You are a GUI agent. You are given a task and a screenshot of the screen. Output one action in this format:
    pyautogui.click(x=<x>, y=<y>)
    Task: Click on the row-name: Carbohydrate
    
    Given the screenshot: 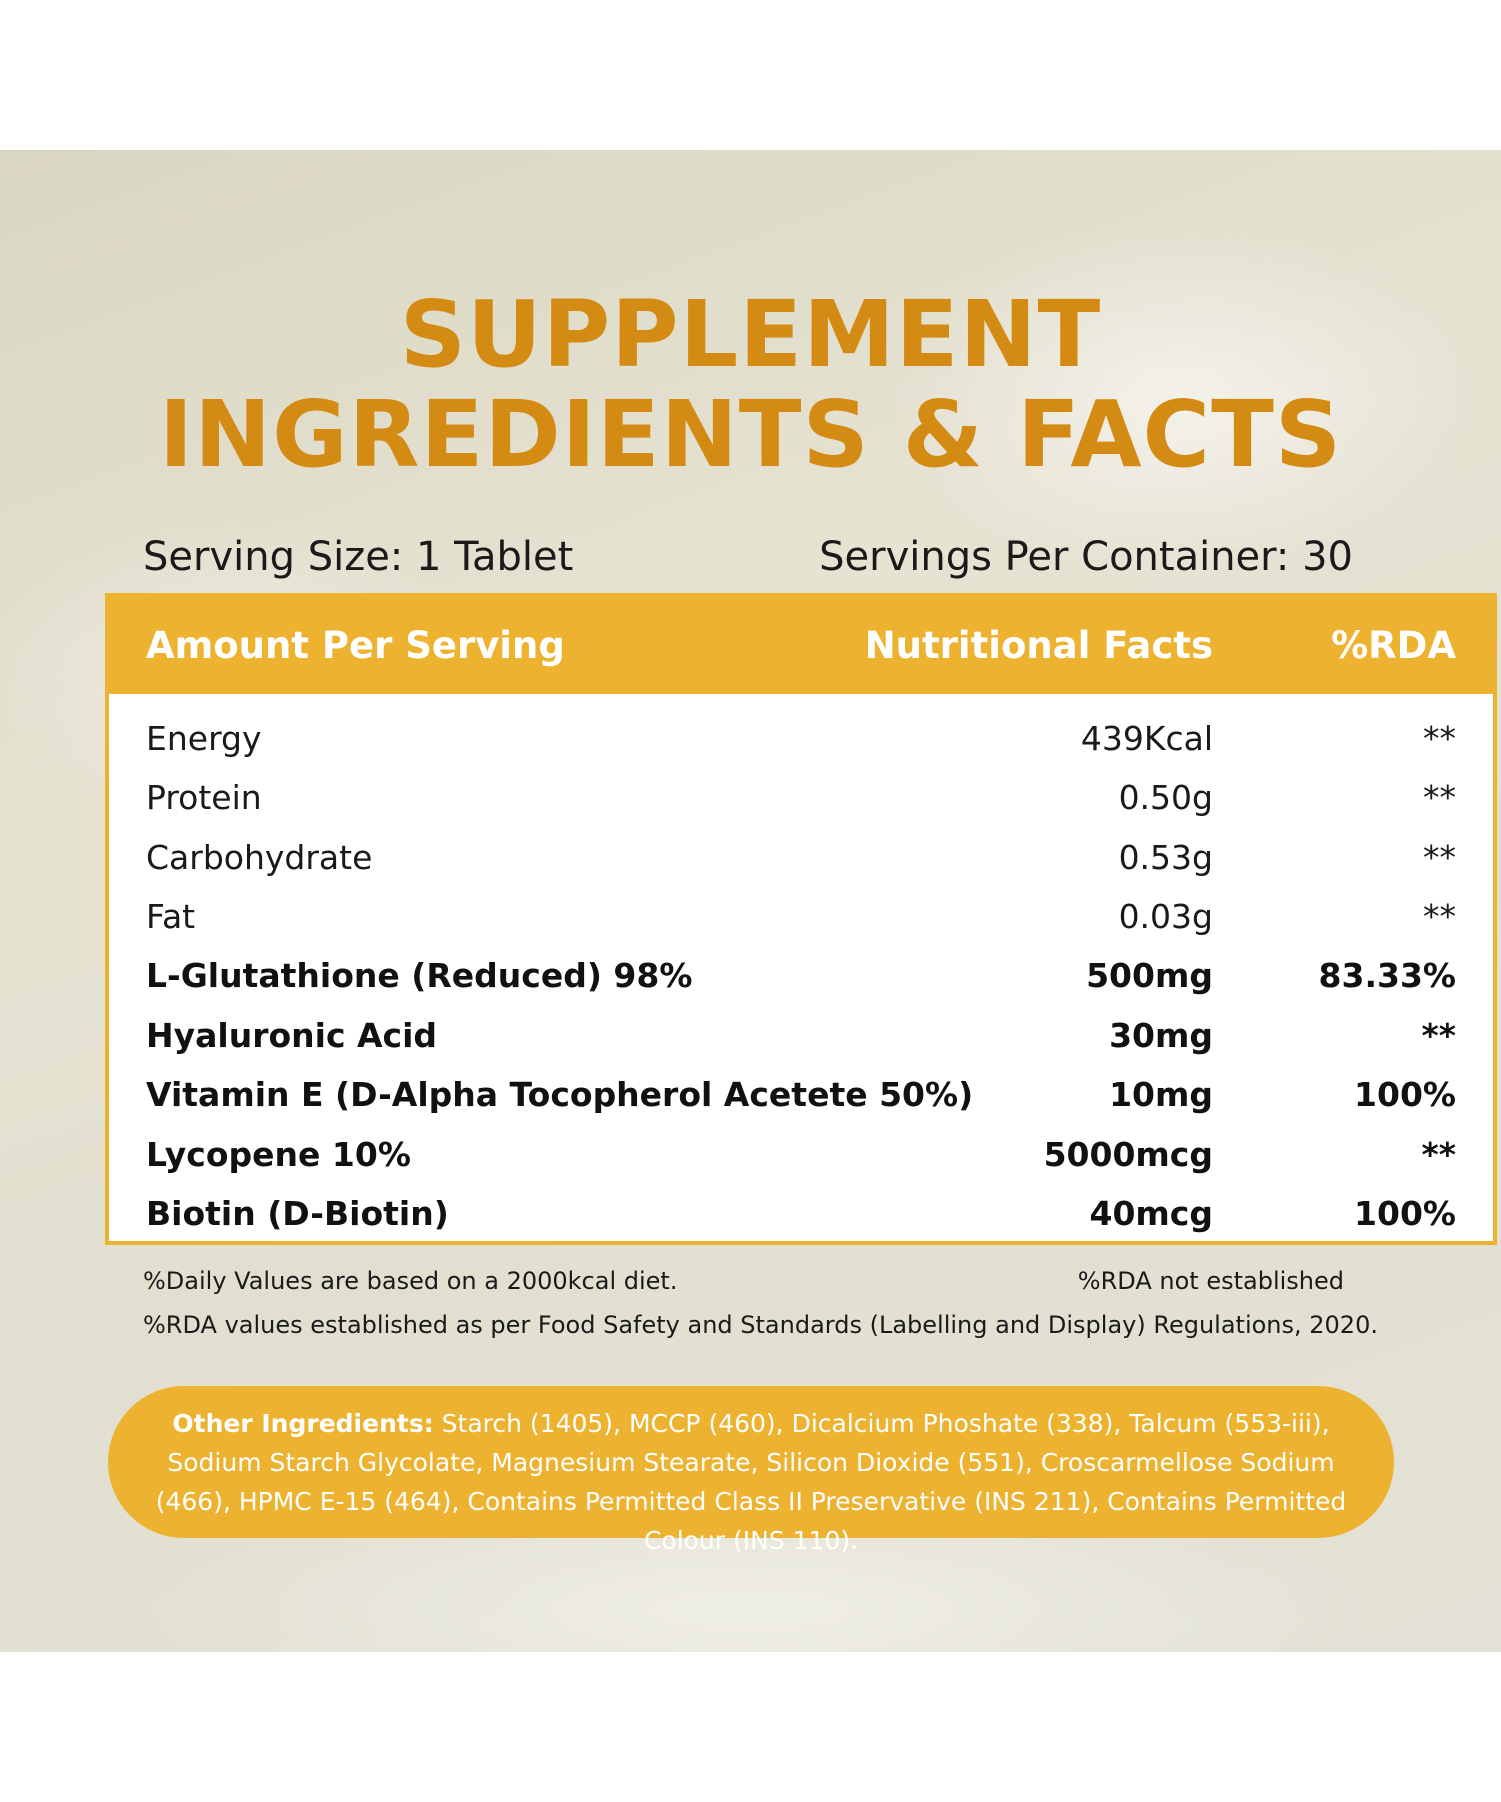 What is the action you would take?
    pyautogui.click(x=259, y=857)
    